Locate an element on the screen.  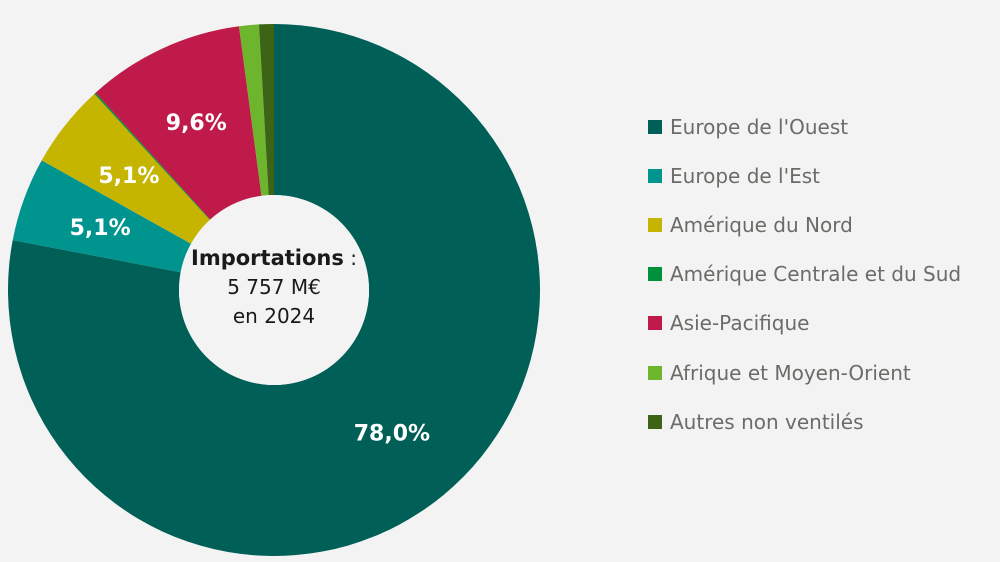
center-label: Importations : 5 757 M€ en 2024 is located at coordinates (274, 287).